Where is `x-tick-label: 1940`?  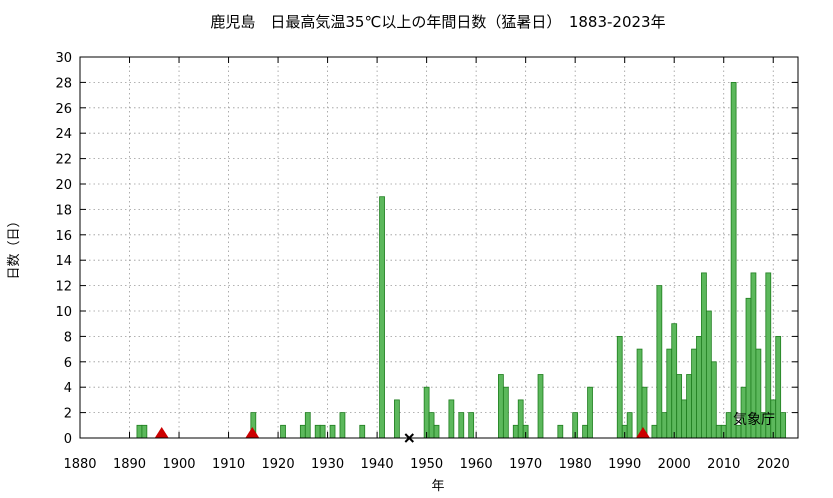
x-tick-label: 1940 is located at coordinates (377, 464).